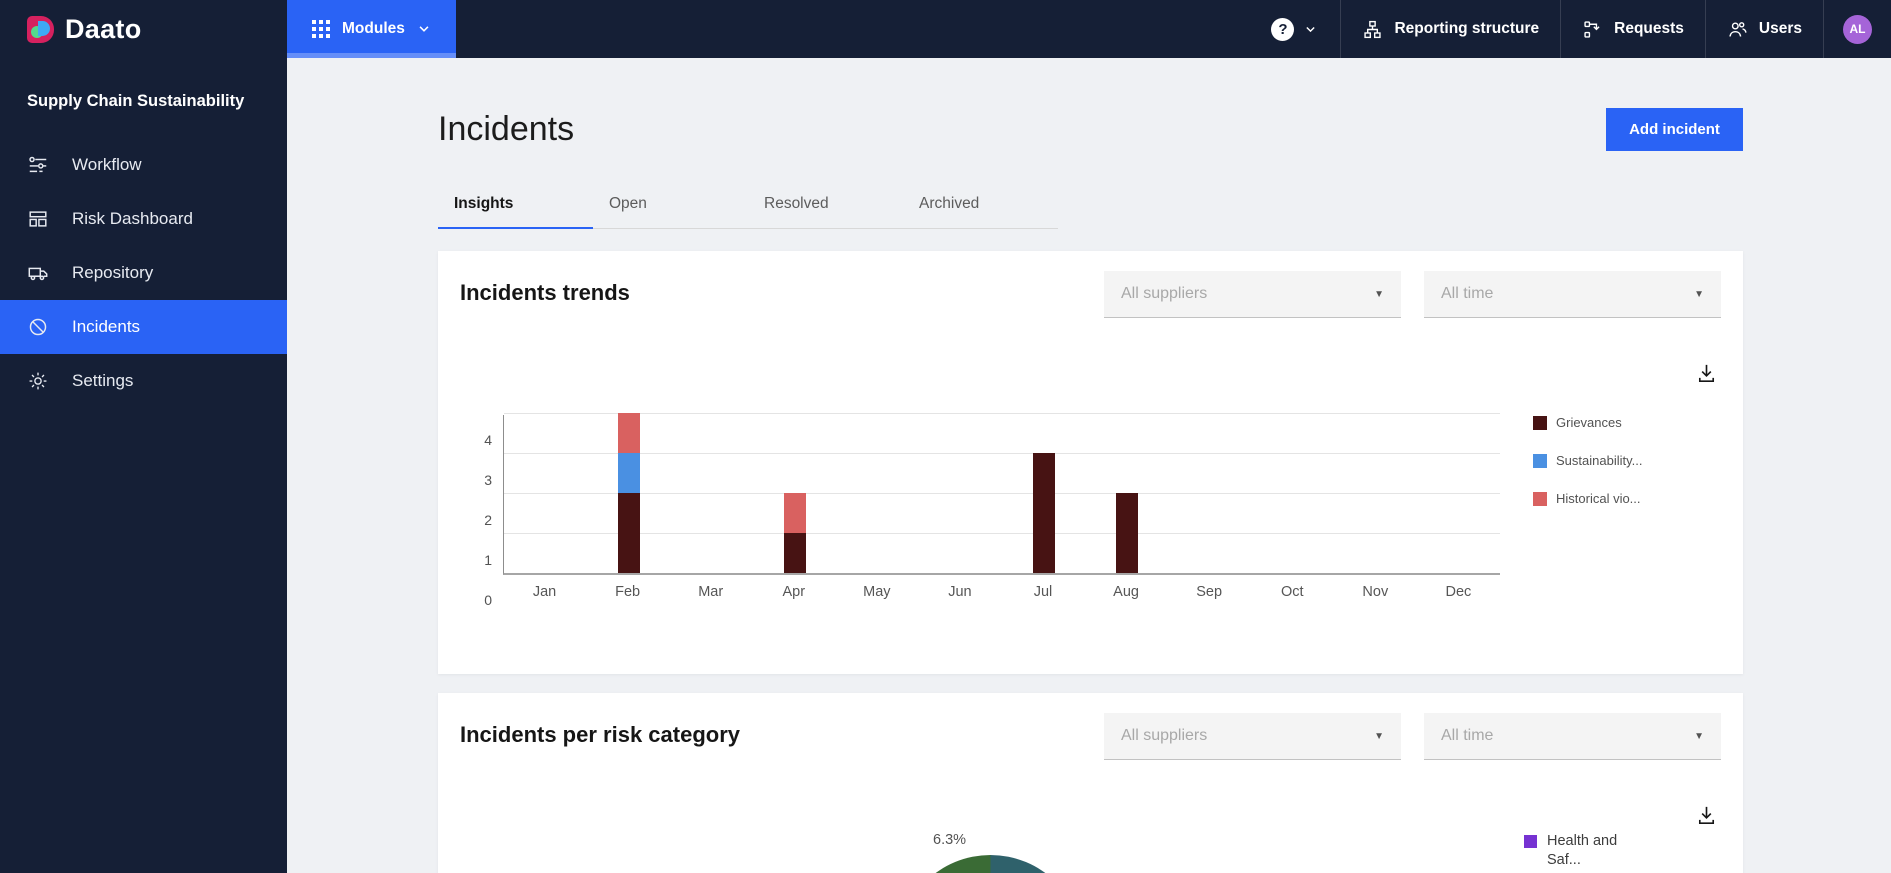 This screenshot has height=873, width=1891. I want to click on gear-icon, so click(38, 381).